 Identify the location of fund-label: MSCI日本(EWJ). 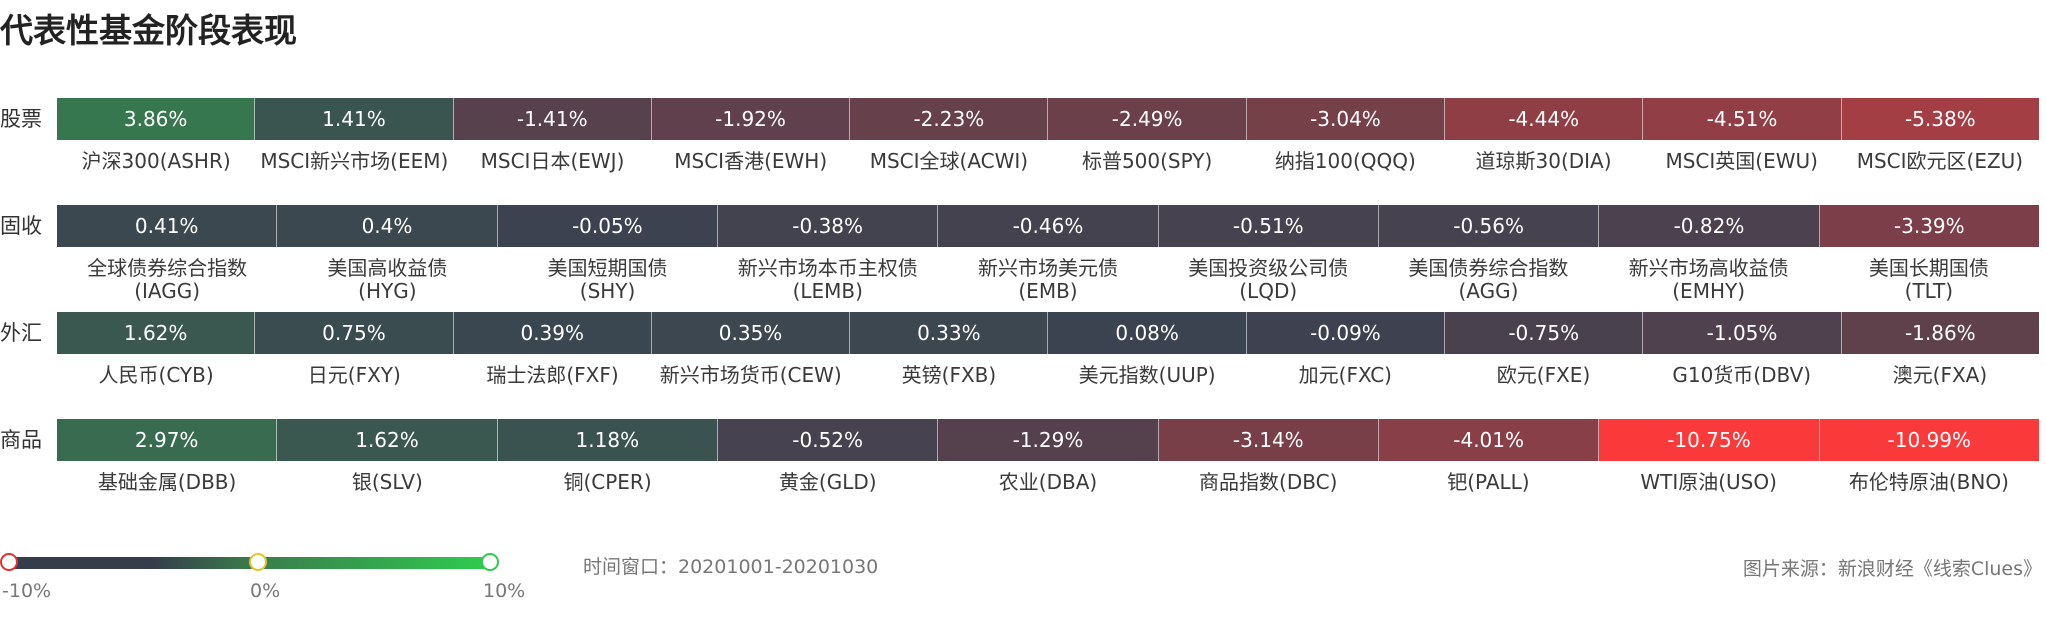
(552, 161).